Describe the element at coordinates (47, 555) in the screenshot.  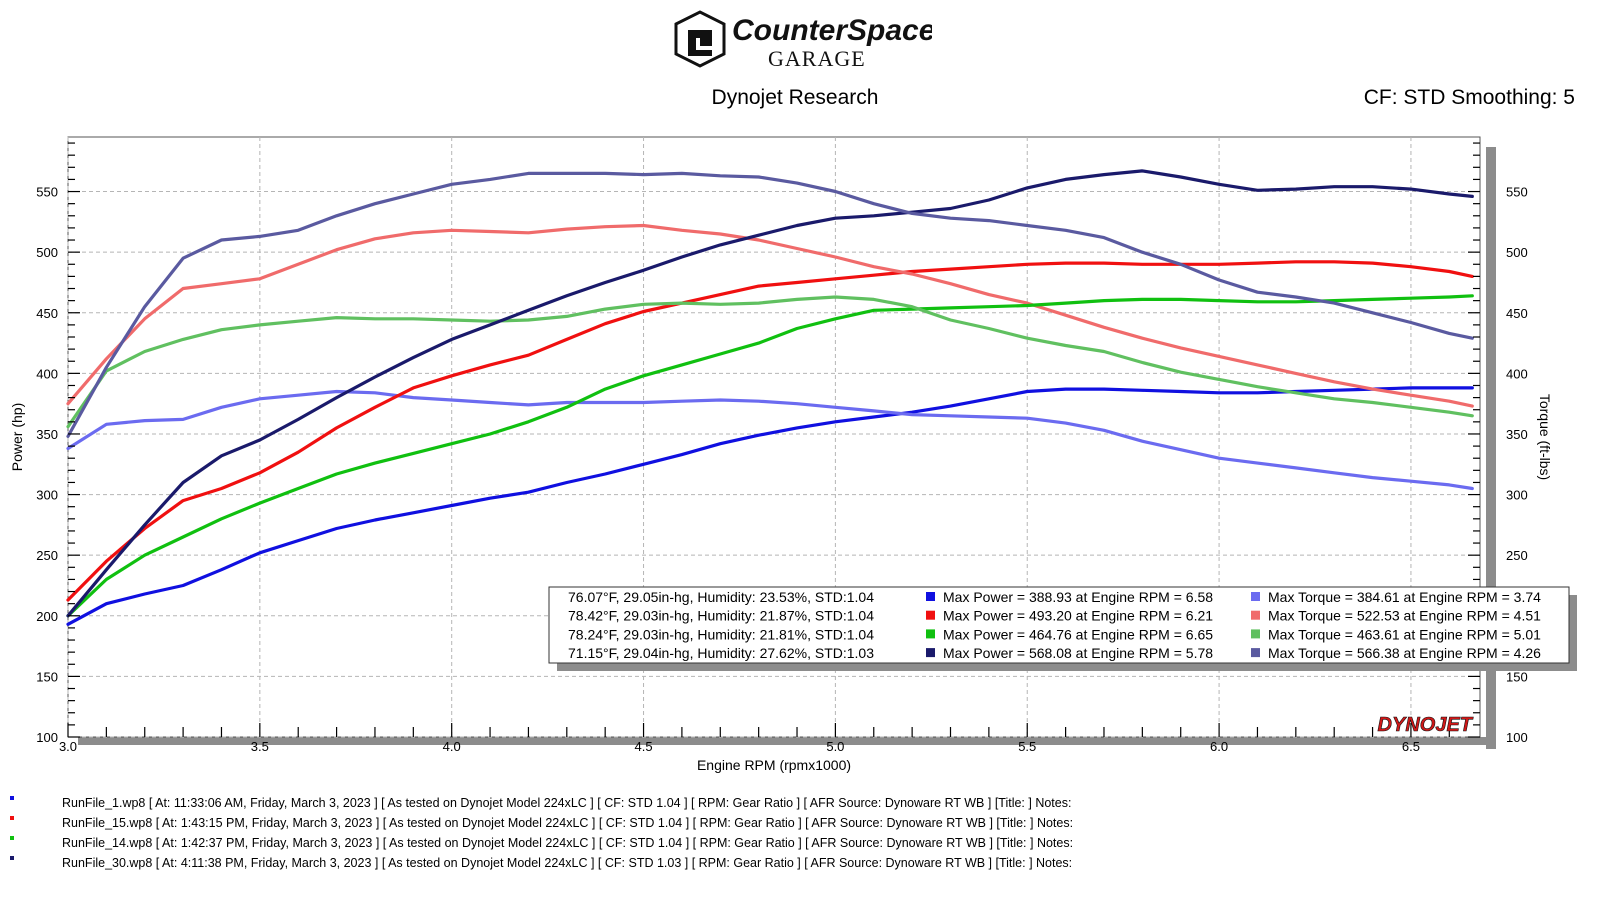
I see `y-tick-label: 250` at that location.